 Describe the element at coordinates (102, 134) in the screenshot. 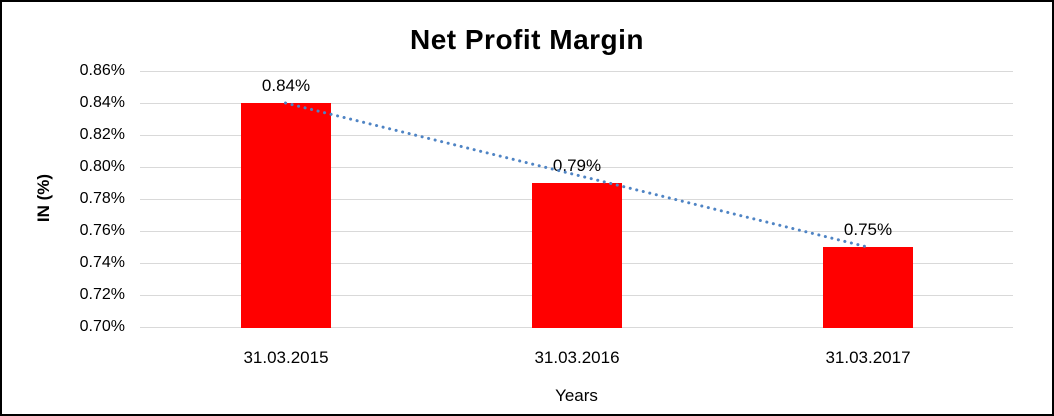

I see `y-tick-label: 0.82%` at that location.